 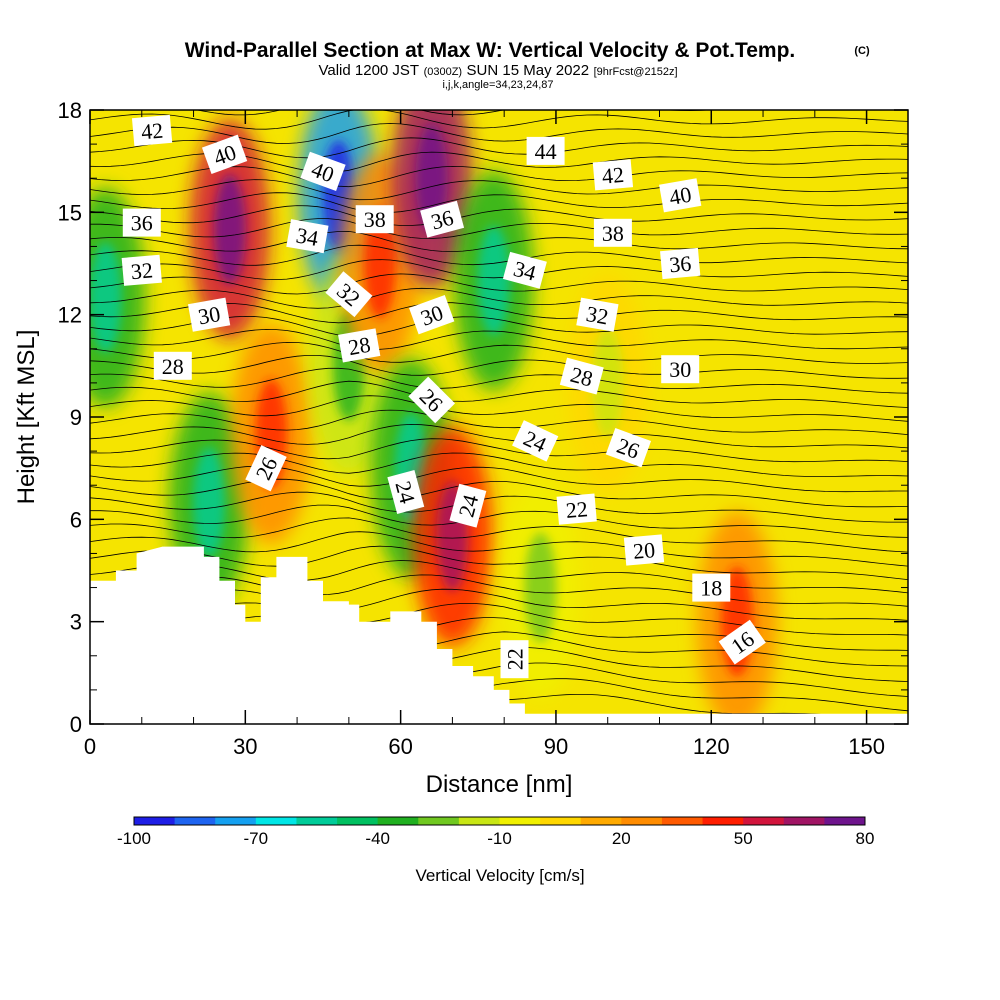 I want to click on forecast-info: [9hrFcst@2152z], so click(x=636, y=72).